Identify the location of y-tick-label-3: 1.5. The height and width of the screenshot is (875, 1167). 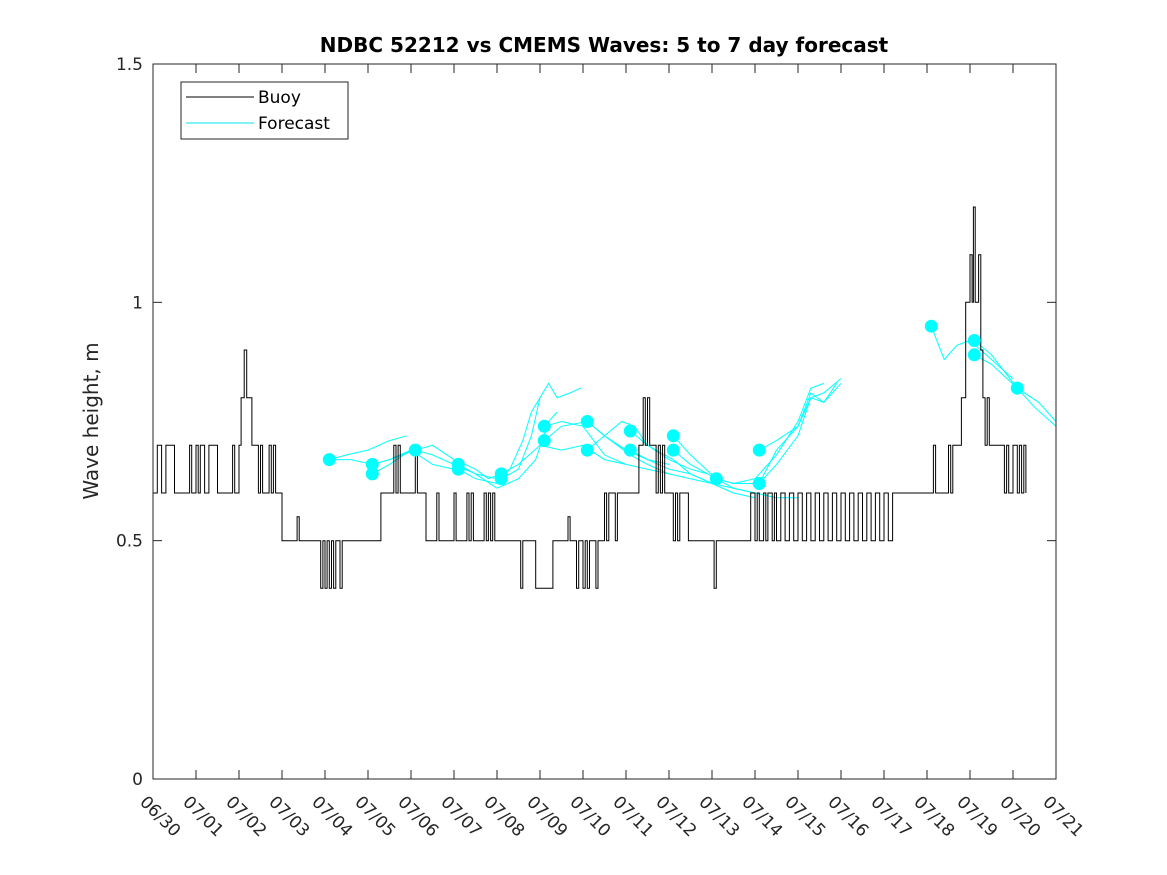
(129, 65).